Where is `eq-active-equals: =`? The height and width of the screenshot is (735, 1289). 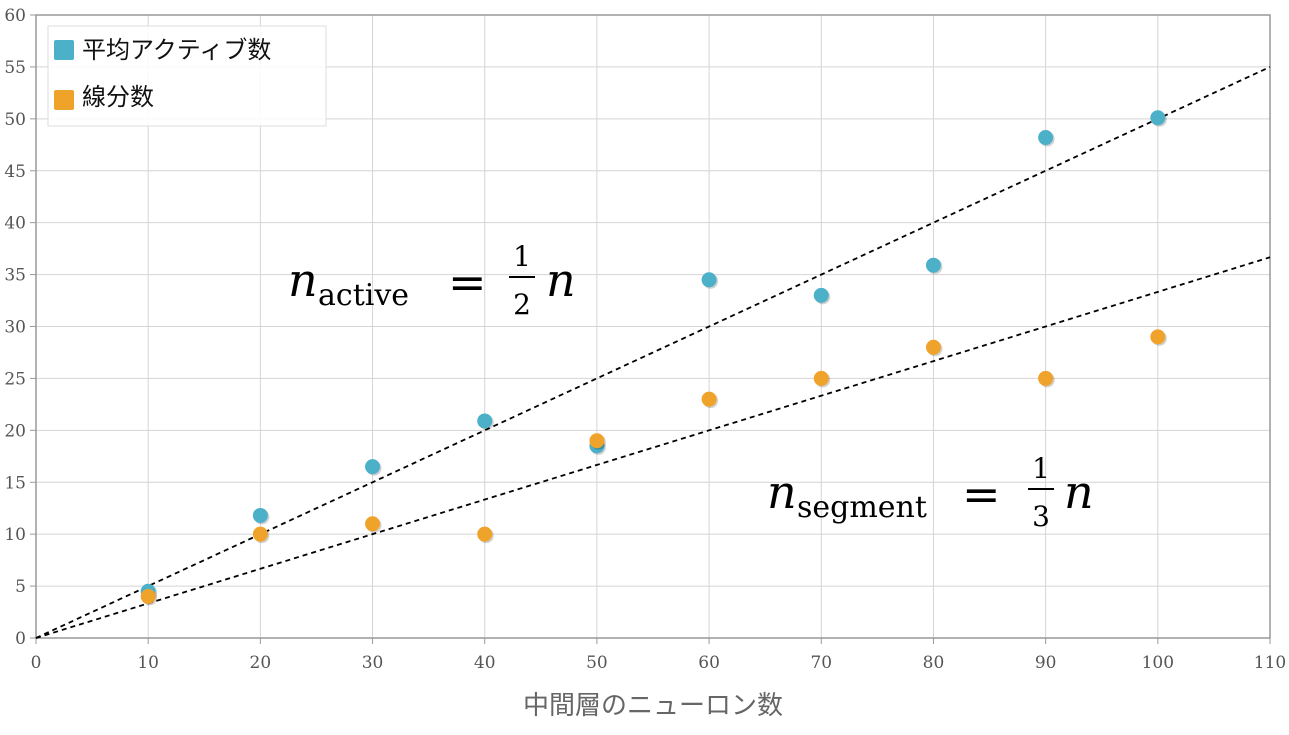
eq-active-equals: = is located at coordinates (467, 282).